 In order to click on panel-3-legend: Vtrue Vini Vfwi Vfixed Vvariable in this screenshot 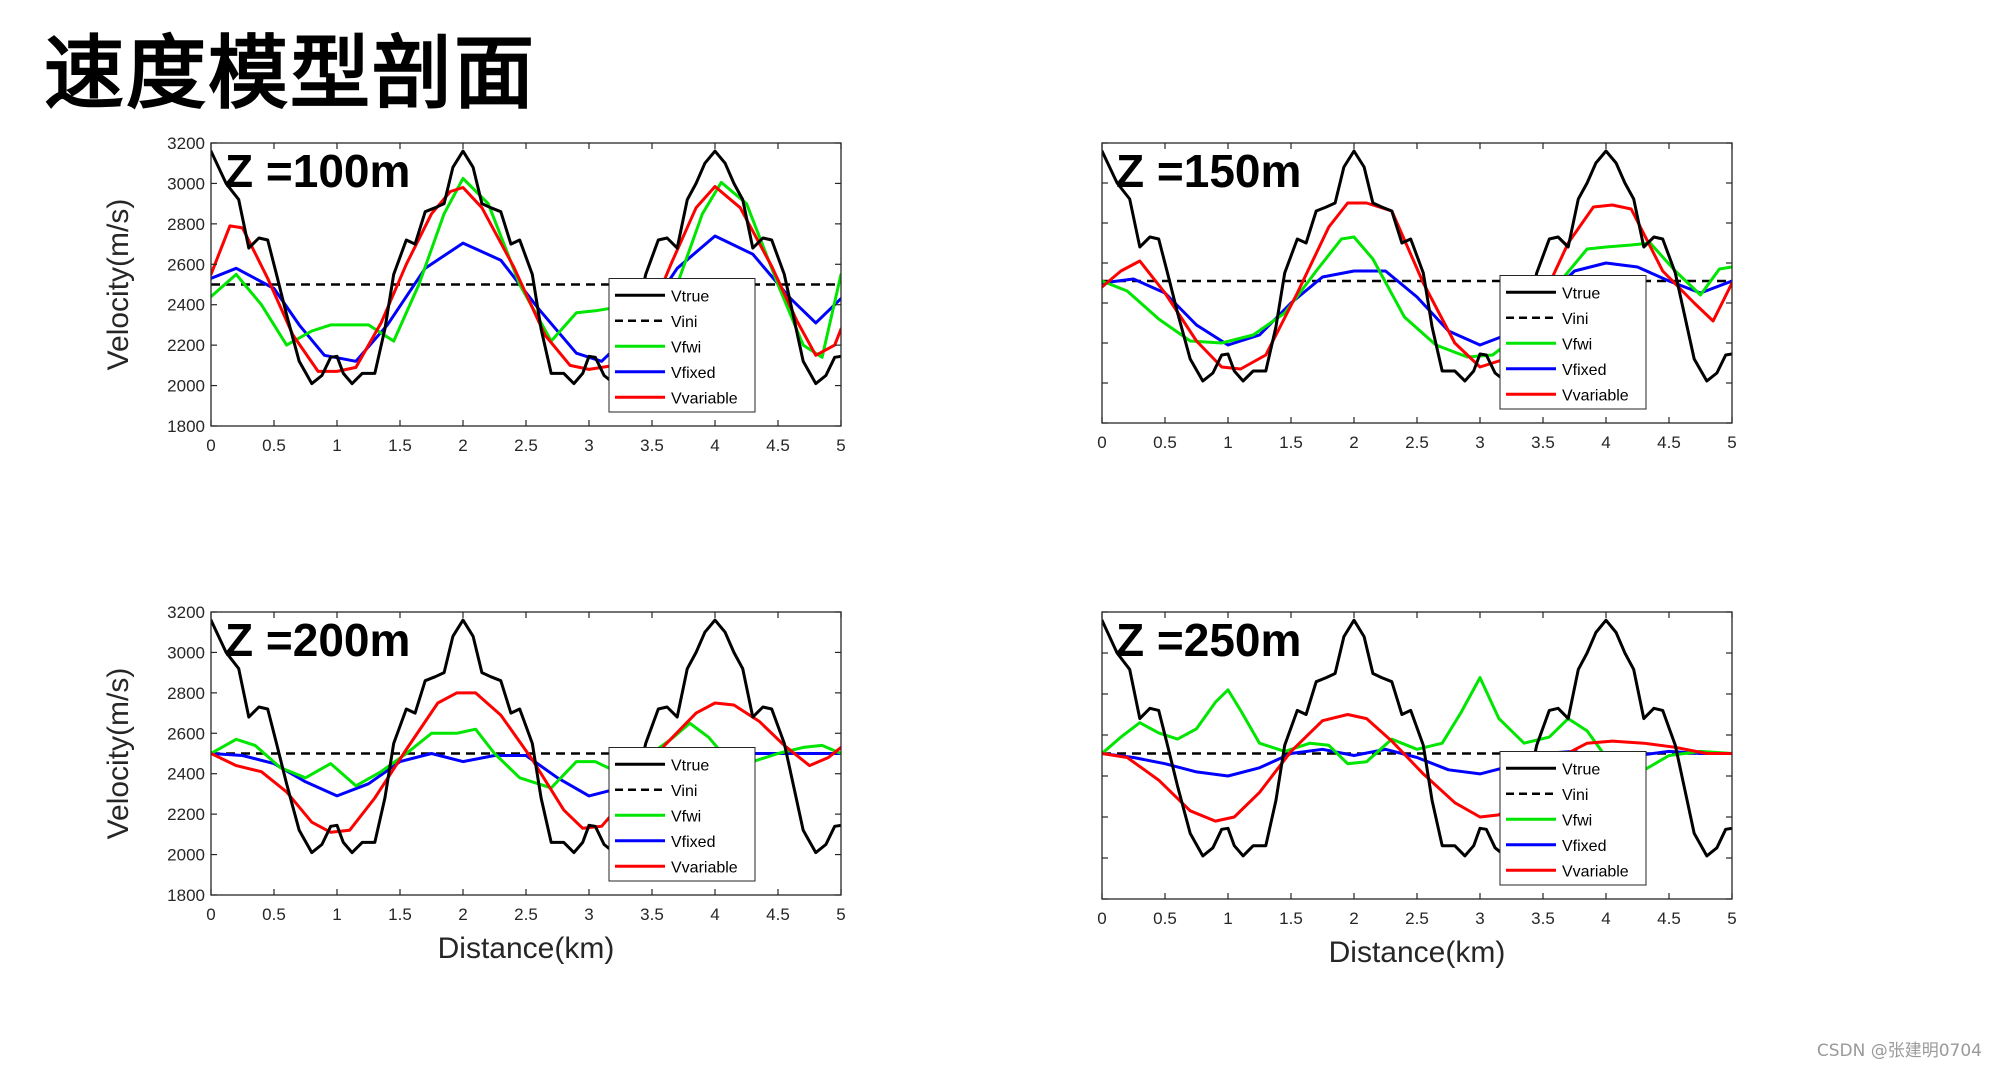, I will do `click(1573, 818)`.